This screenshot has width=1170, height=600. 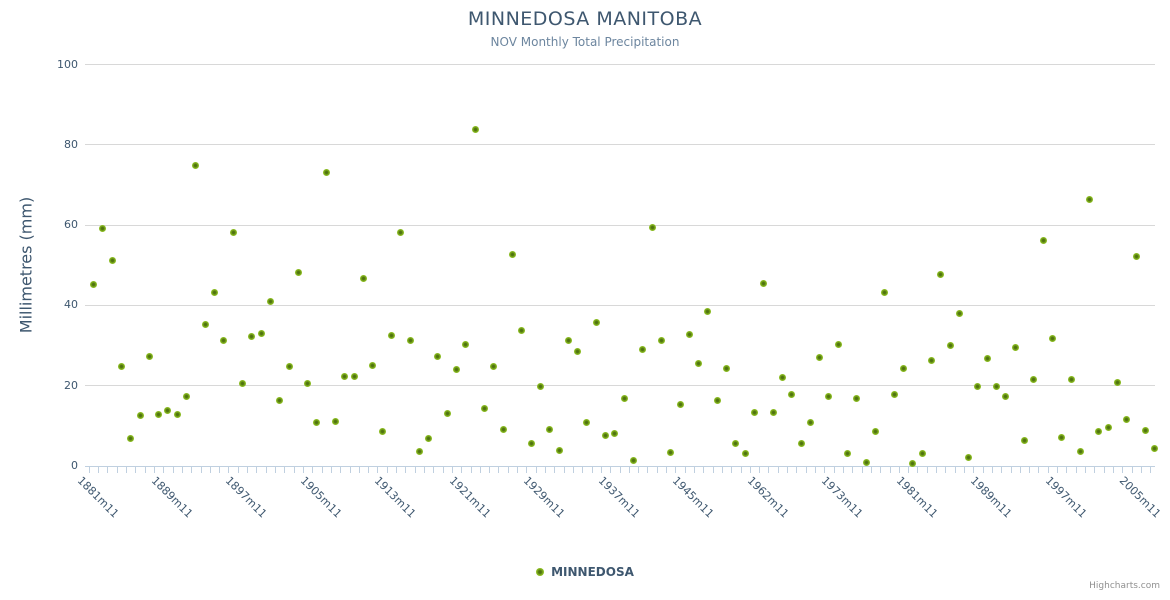 What do you see at coordinates (585, 572) in the screenshot?
I see `legend-item-minnedosa: MINNEDOSA` at bounding box center [585, 572].